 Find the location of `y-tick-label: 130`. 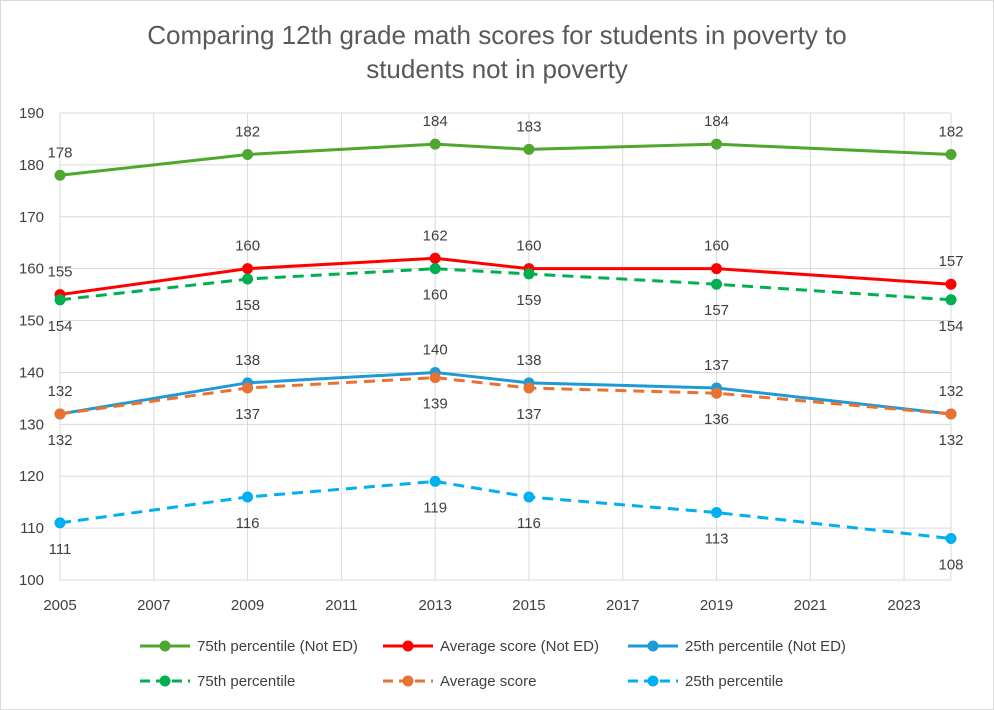

y-tick-label: 130 is located at coordinates (31, 424).